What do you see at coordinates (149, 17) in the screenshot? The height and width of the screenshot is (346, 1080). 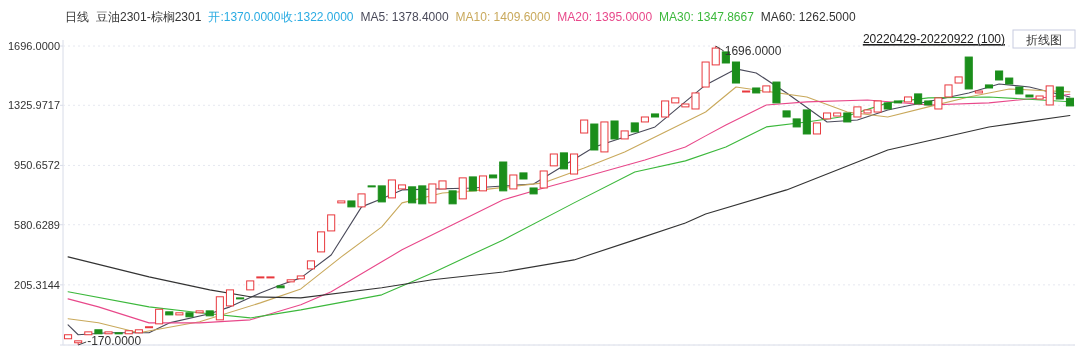 I see `chart-subtitle: 豆油2301-棕榈2301` at bounding box center [149, 17].